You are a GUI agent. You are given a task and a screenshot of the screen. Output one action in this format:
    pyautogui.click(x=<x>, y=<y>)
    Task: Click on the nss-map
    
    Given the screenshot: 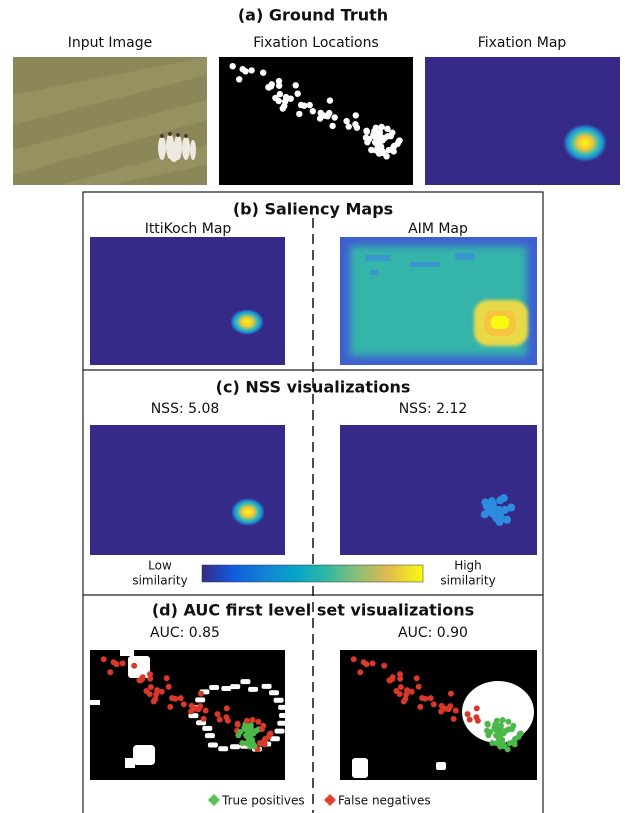 What is the action you would take?
    pyautogui.click(x=187, y=490)
    